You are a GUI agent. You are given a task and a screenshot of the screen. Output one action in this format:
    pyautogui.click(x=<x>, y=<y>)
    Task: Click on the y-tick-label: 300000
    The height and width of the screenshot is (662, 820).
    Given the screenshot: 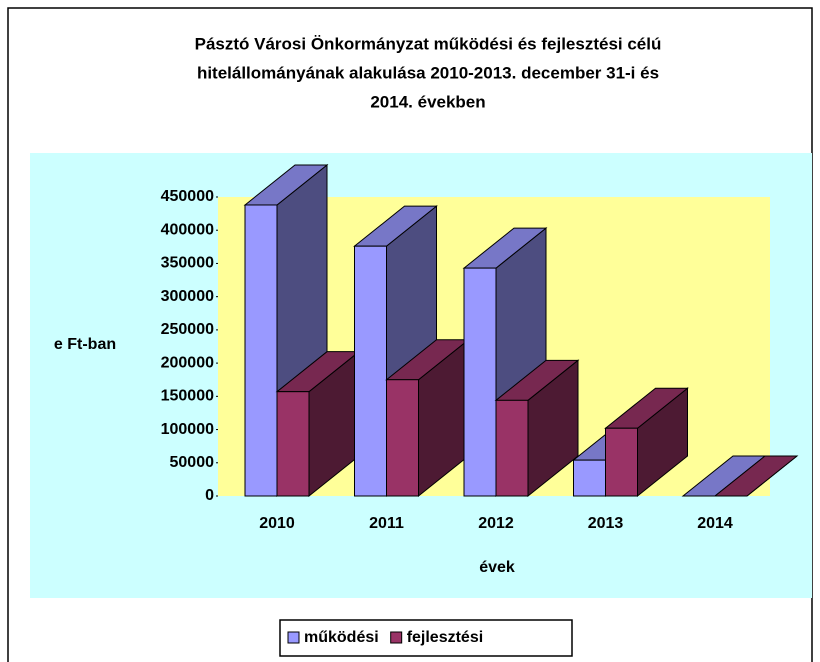 What is the action you would take?
    pyautogui.click(x=187, y=296)
    